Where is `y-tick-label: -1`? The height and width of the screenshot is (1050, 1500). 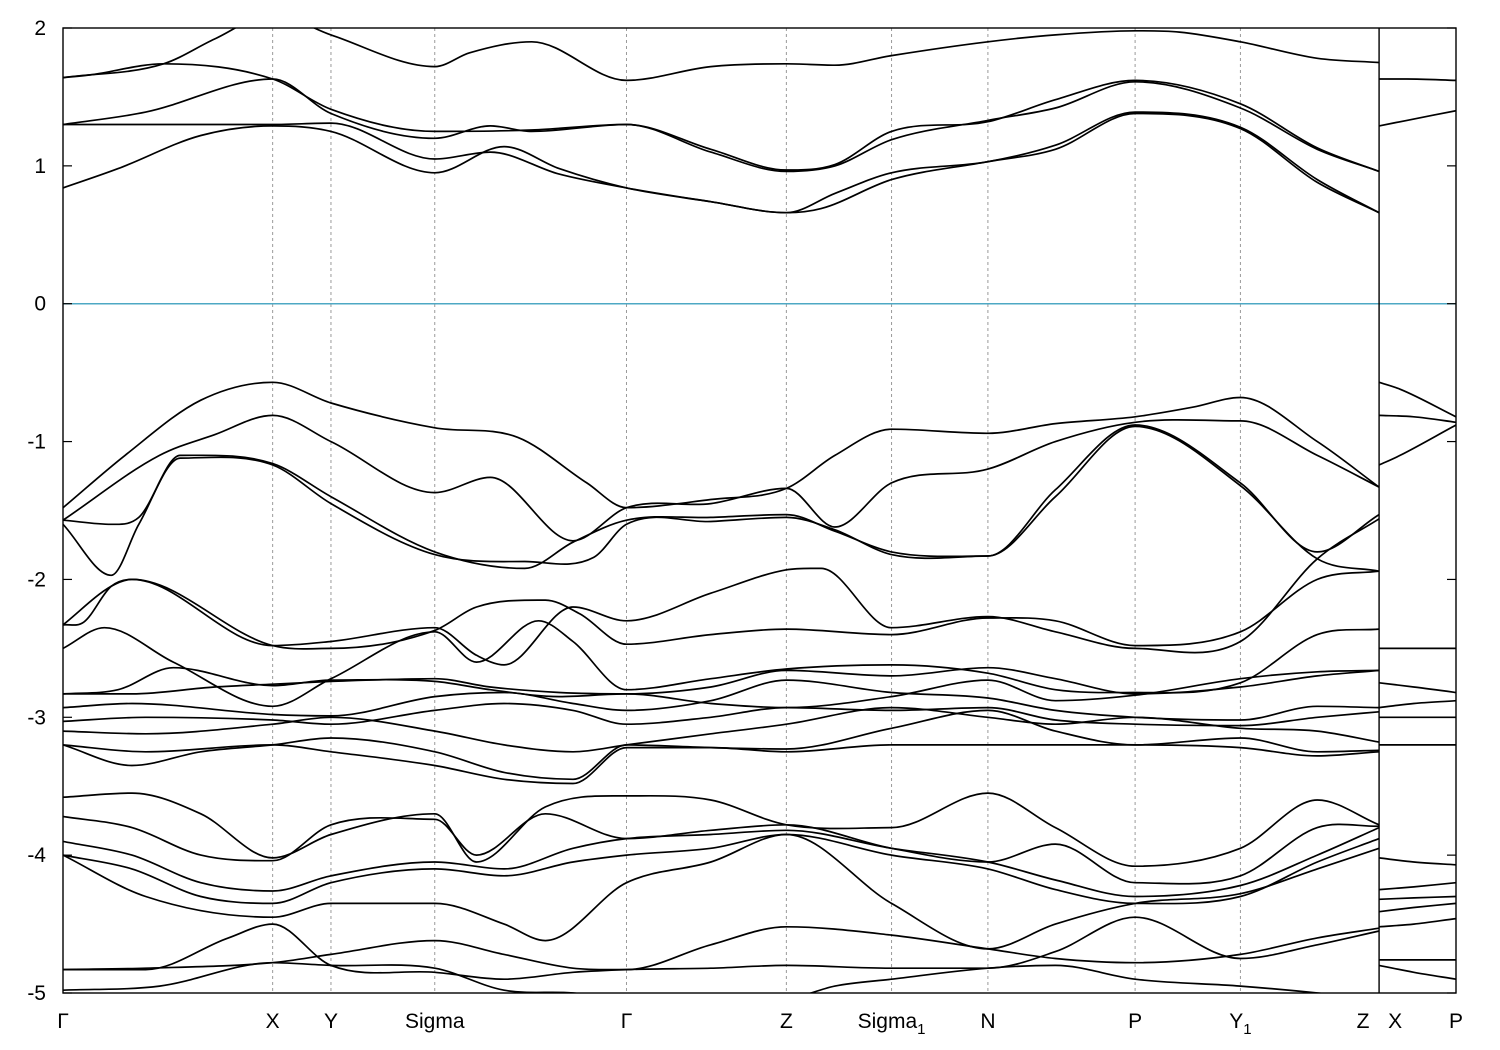
y-tick-label: -1 is located at coordinates (36, 442).